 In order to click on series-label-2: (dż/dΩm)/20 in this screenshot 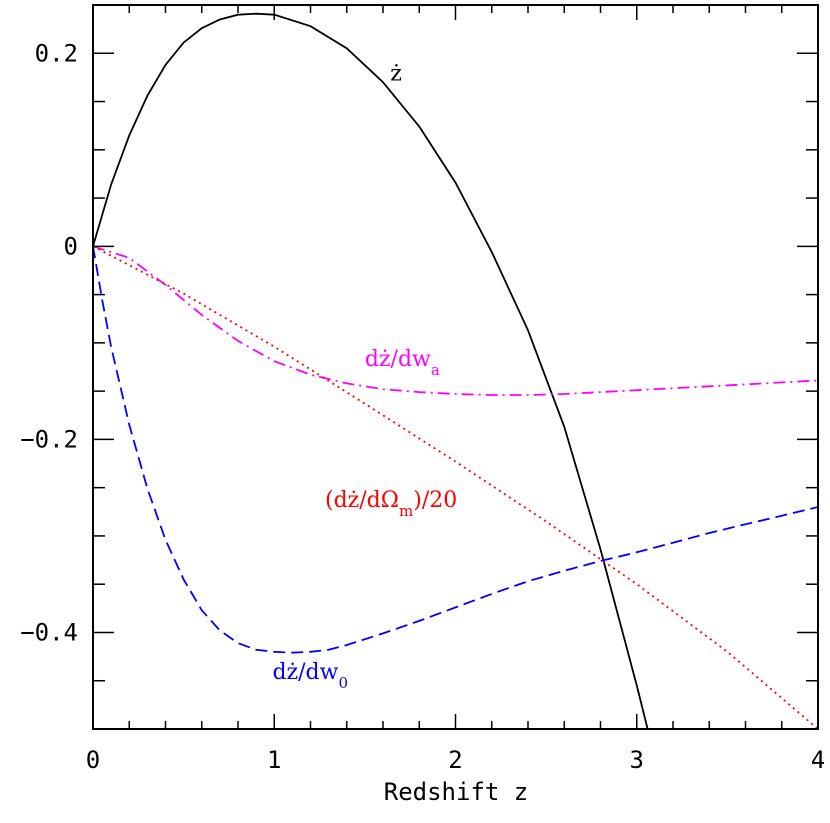, I will do `click(391, 504)`.